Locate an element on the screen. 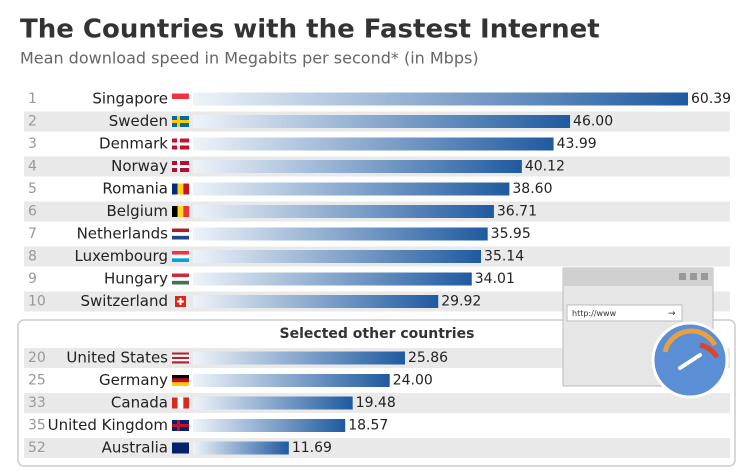  category-label: Sweden is located at coordinates (138, 121).